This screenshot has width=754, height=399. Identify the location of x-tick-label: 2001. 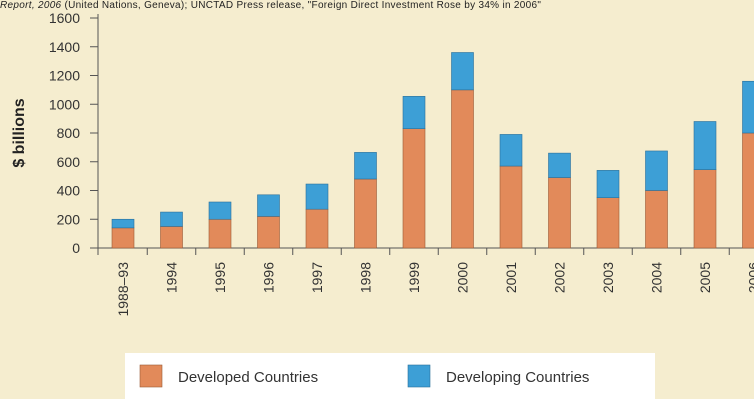
(511, 277).